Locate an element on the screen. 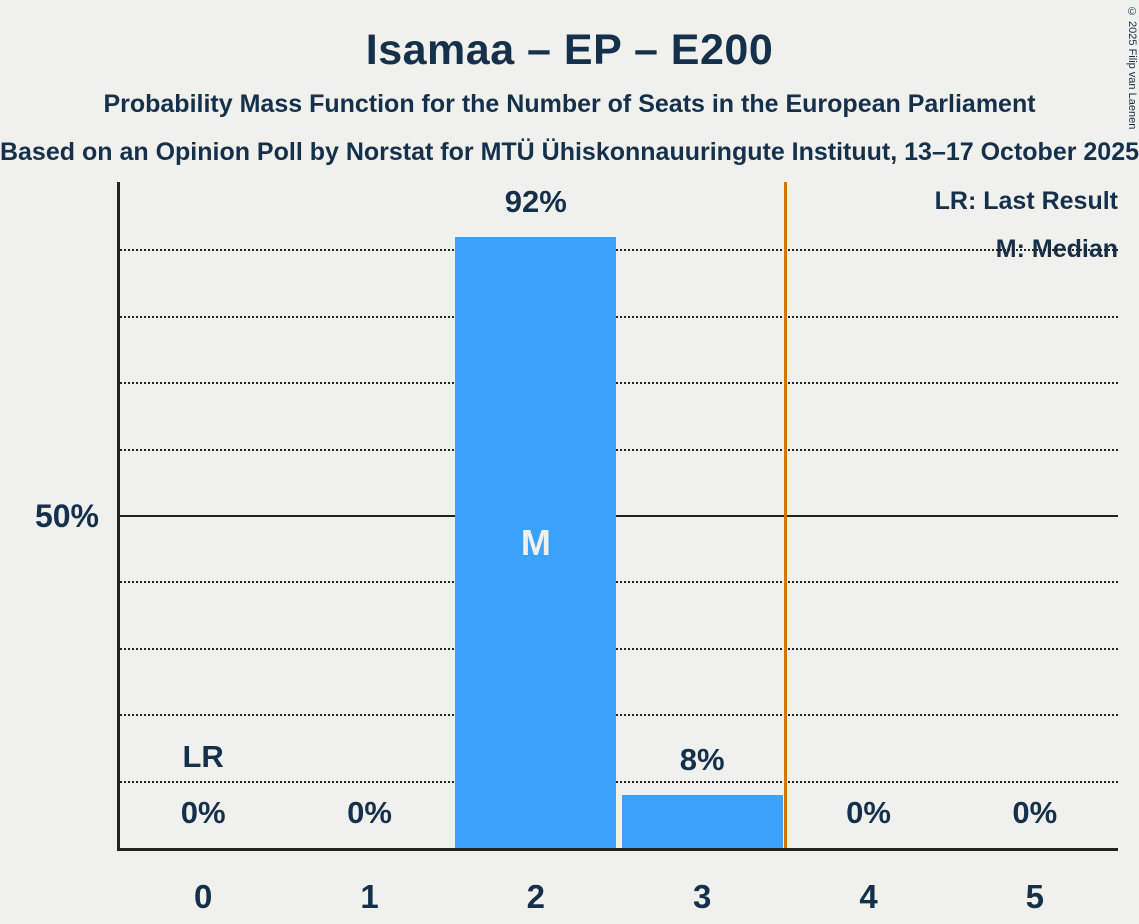 This screenshot has height=924, width=1139. gridline-30pct is located at coordinates (619, 648).